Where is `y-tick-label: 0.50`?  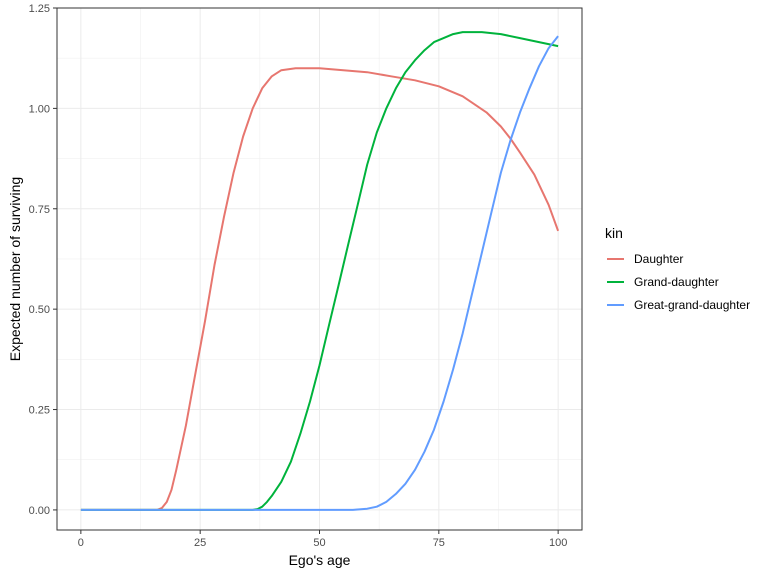
y-tick-label: 0.50 is located at coordinates (39, 310).